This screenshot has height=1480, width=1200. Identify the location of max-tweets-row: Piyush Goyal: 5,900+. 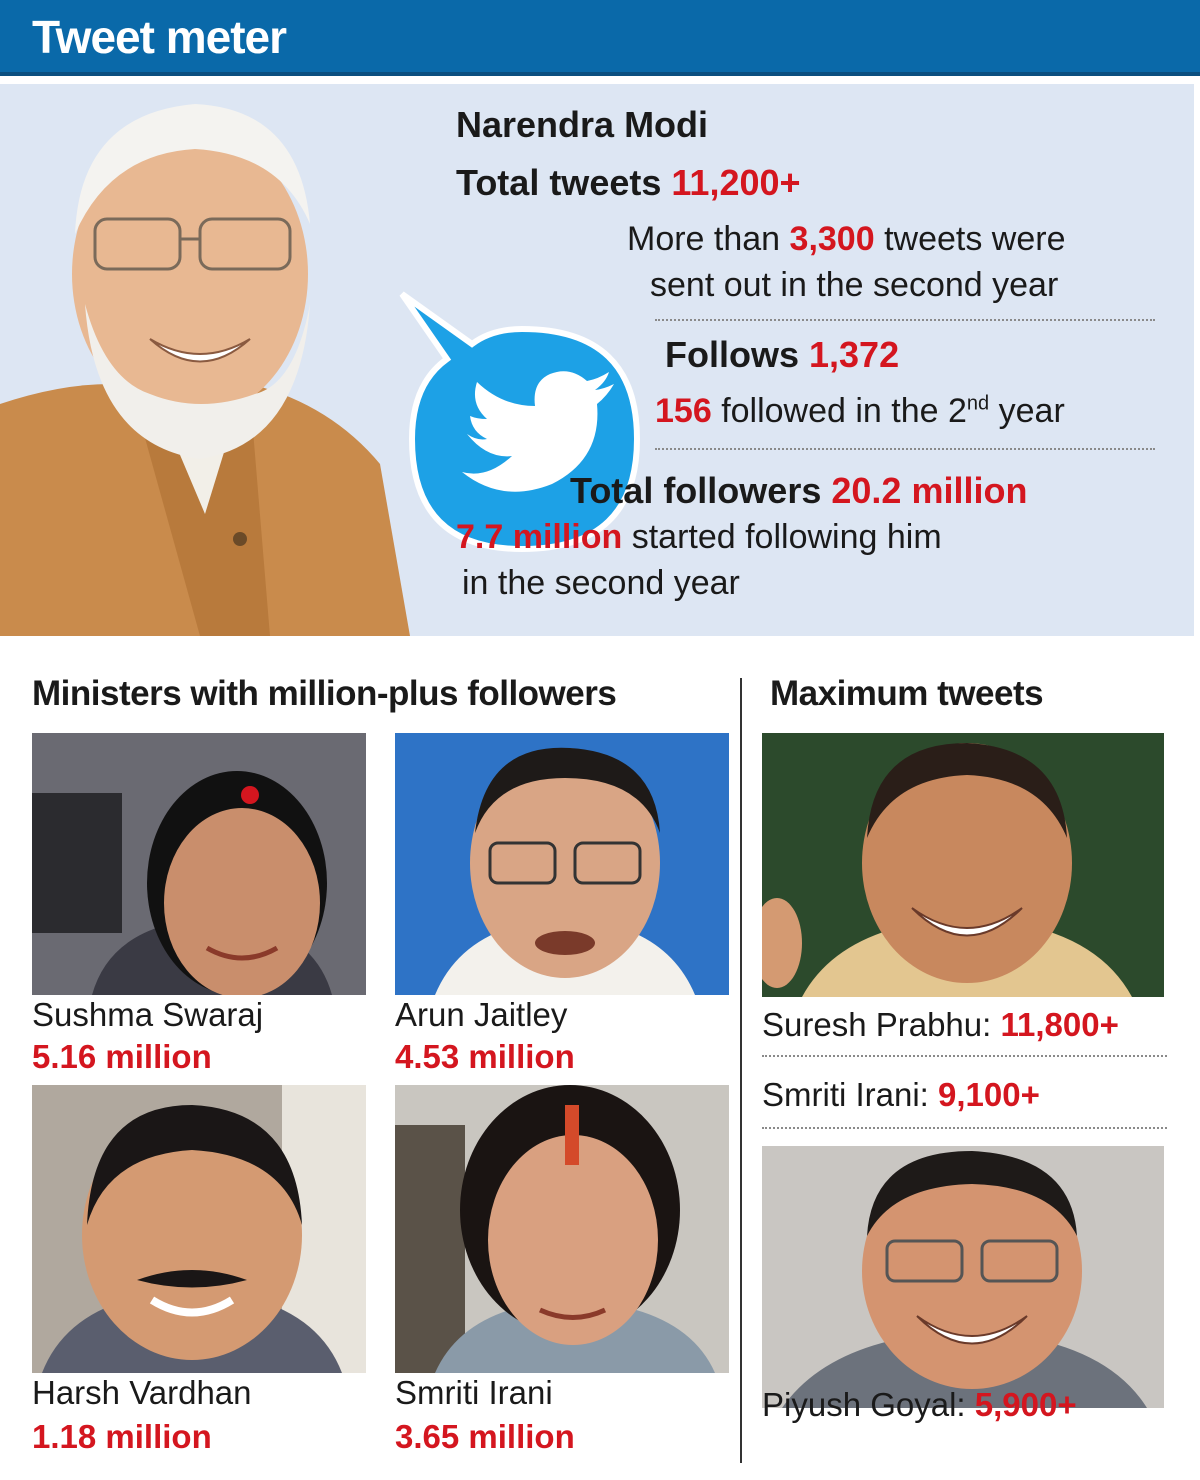
(919, 1405).